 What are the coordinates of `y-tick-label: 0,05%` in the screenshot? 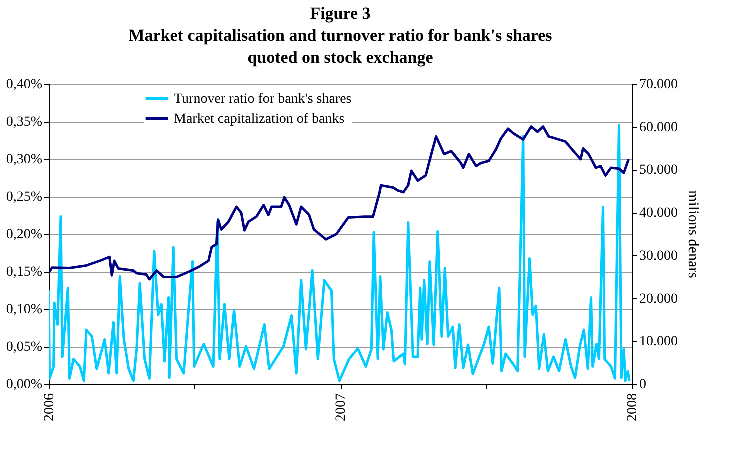 It's located at (24, 347).